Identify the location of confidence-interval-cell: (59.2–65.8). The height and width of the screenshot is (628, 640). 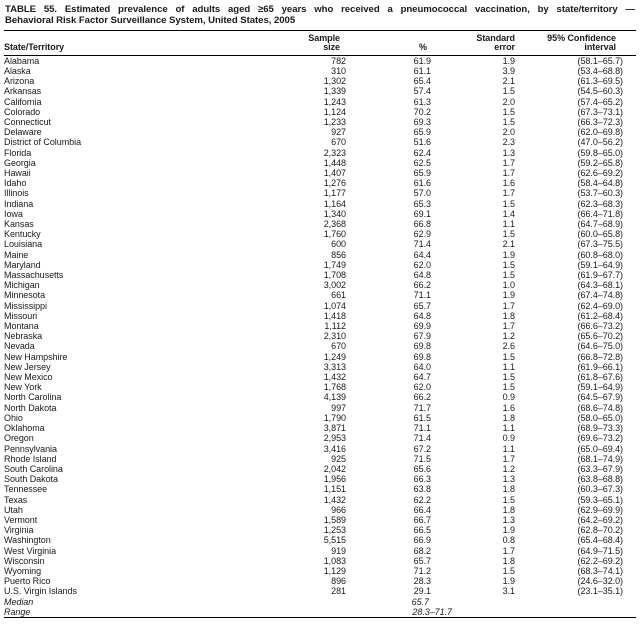
(600, 162).